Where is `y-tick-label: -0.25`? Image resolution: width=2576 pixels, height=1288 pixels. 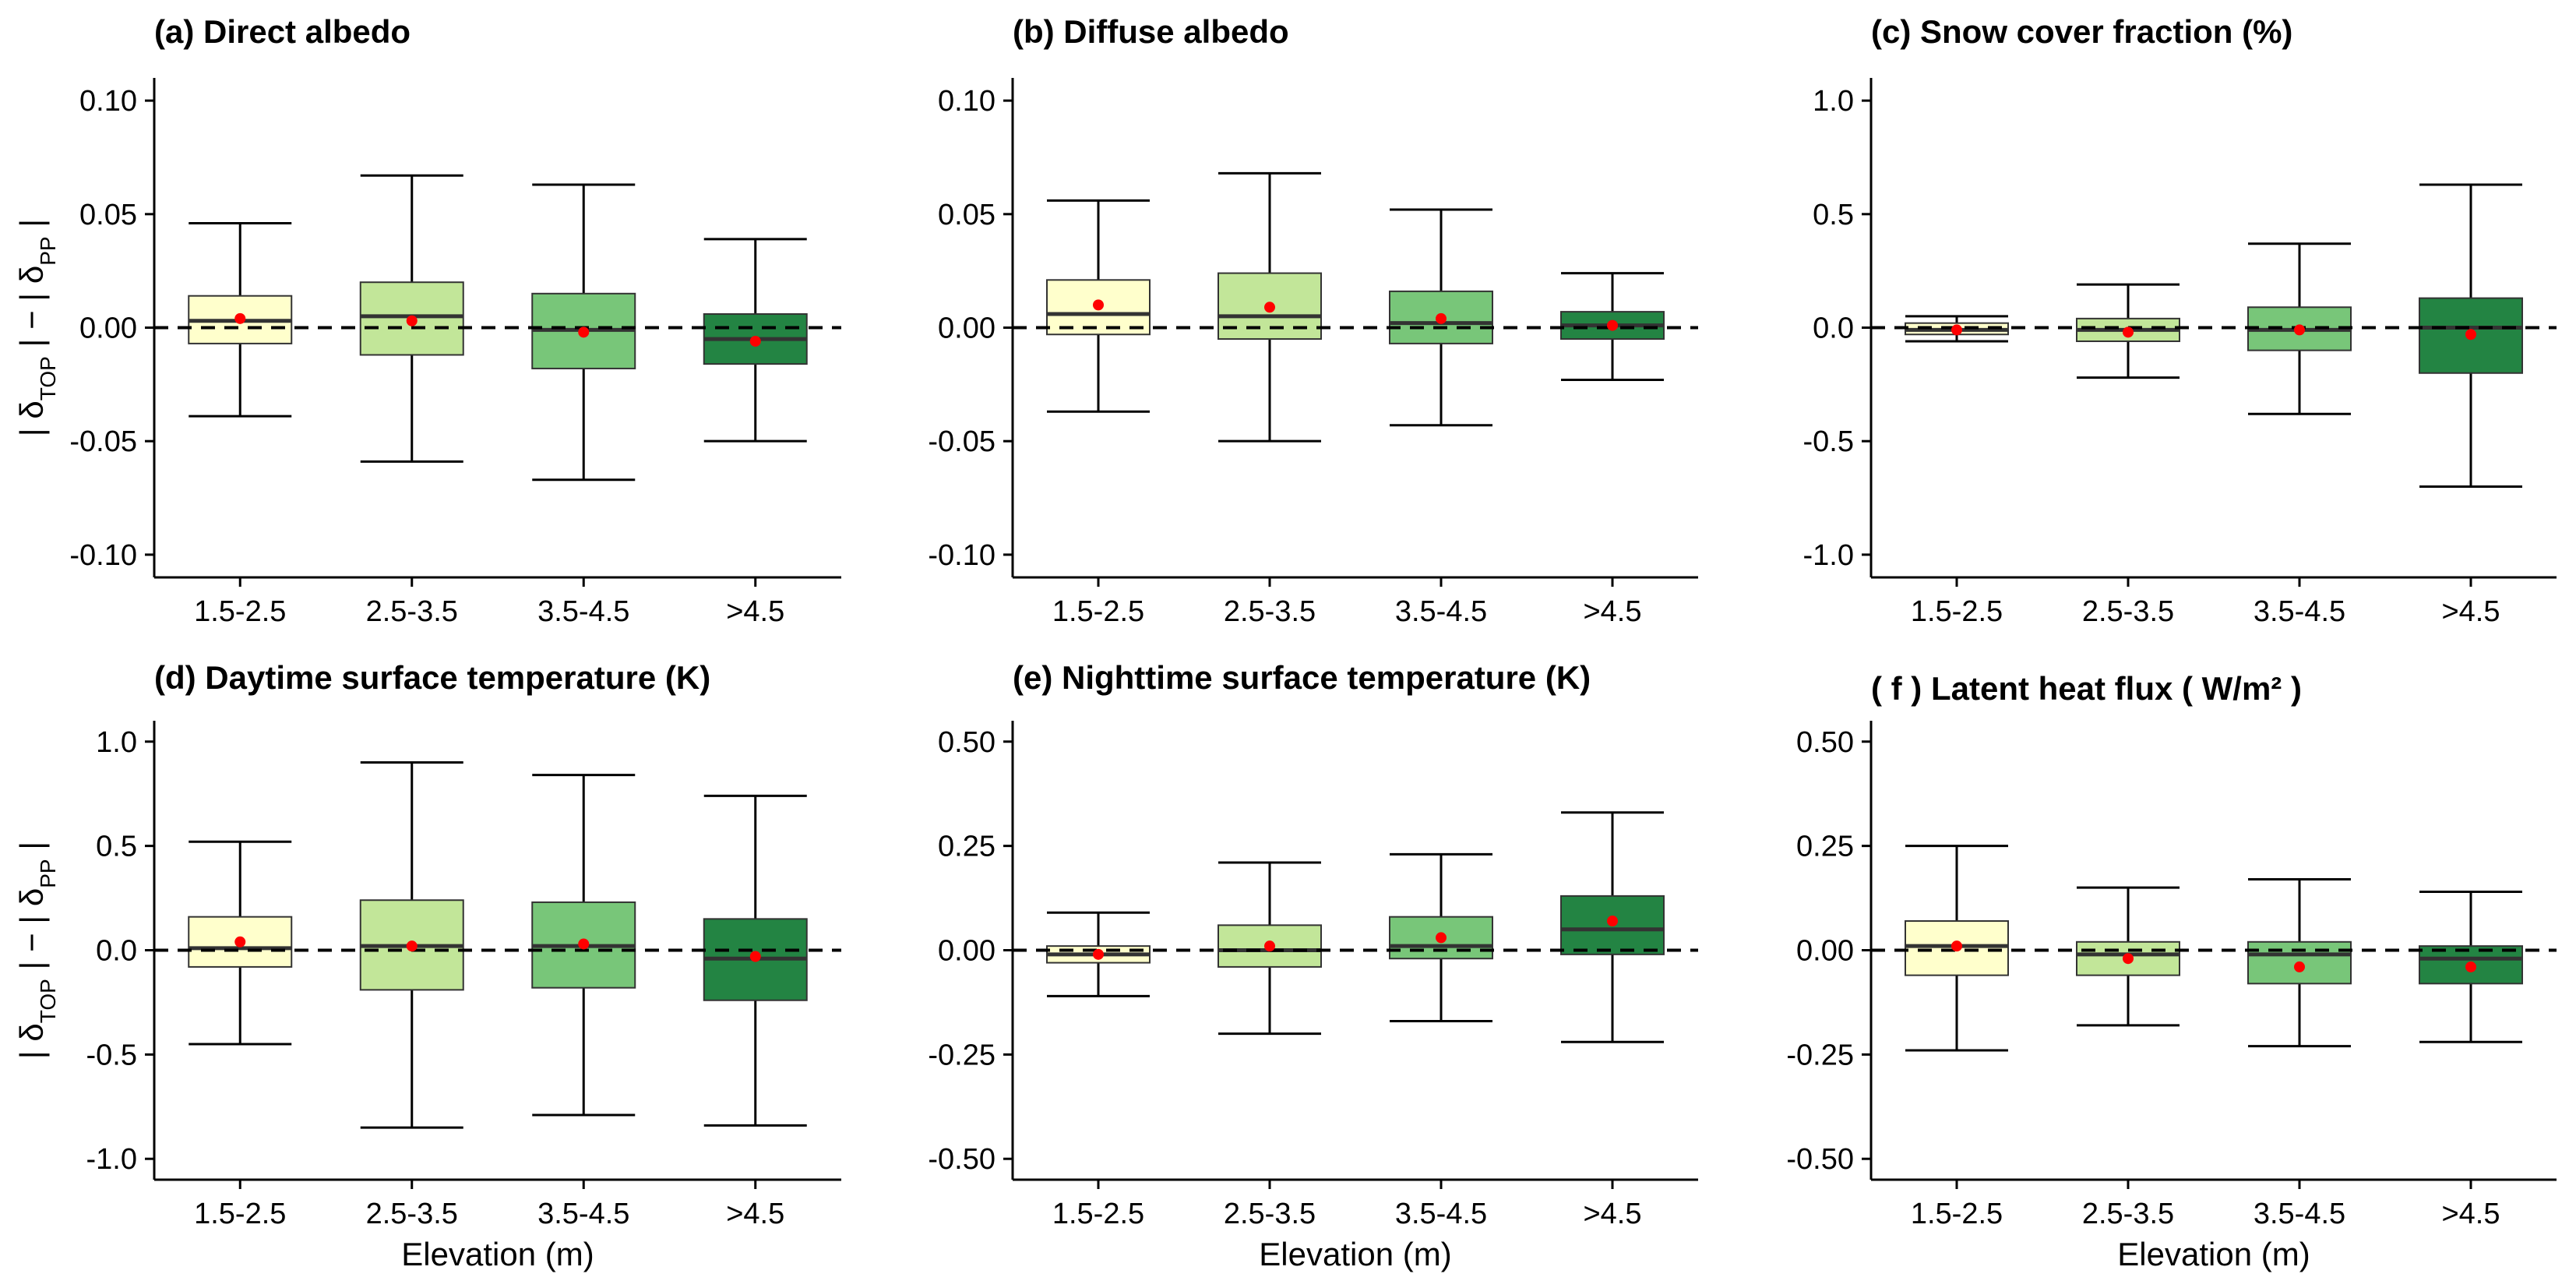
y-tick-label: -0.25 is located at coordinates (1820, 1055).